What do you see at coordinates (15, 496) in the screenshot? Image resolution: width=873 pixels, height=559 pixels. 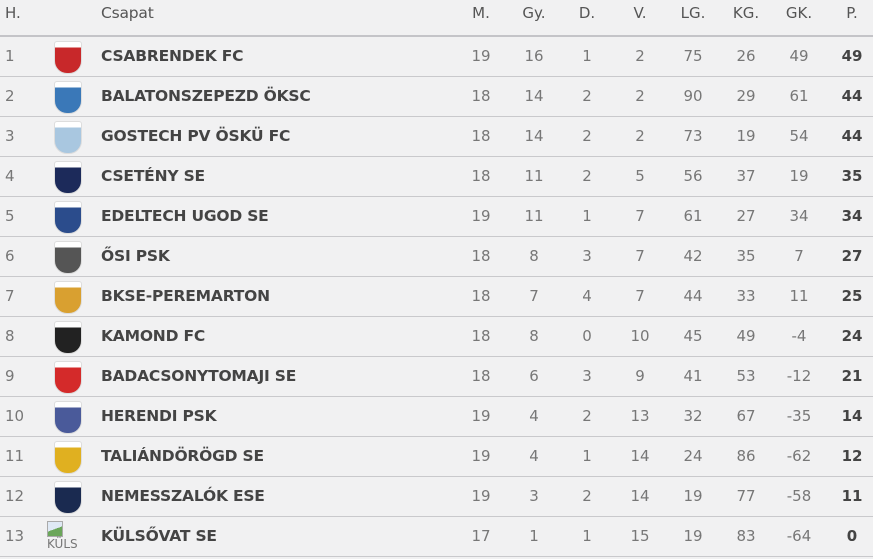 I see `position: 12` at bounding box center [15, 496].